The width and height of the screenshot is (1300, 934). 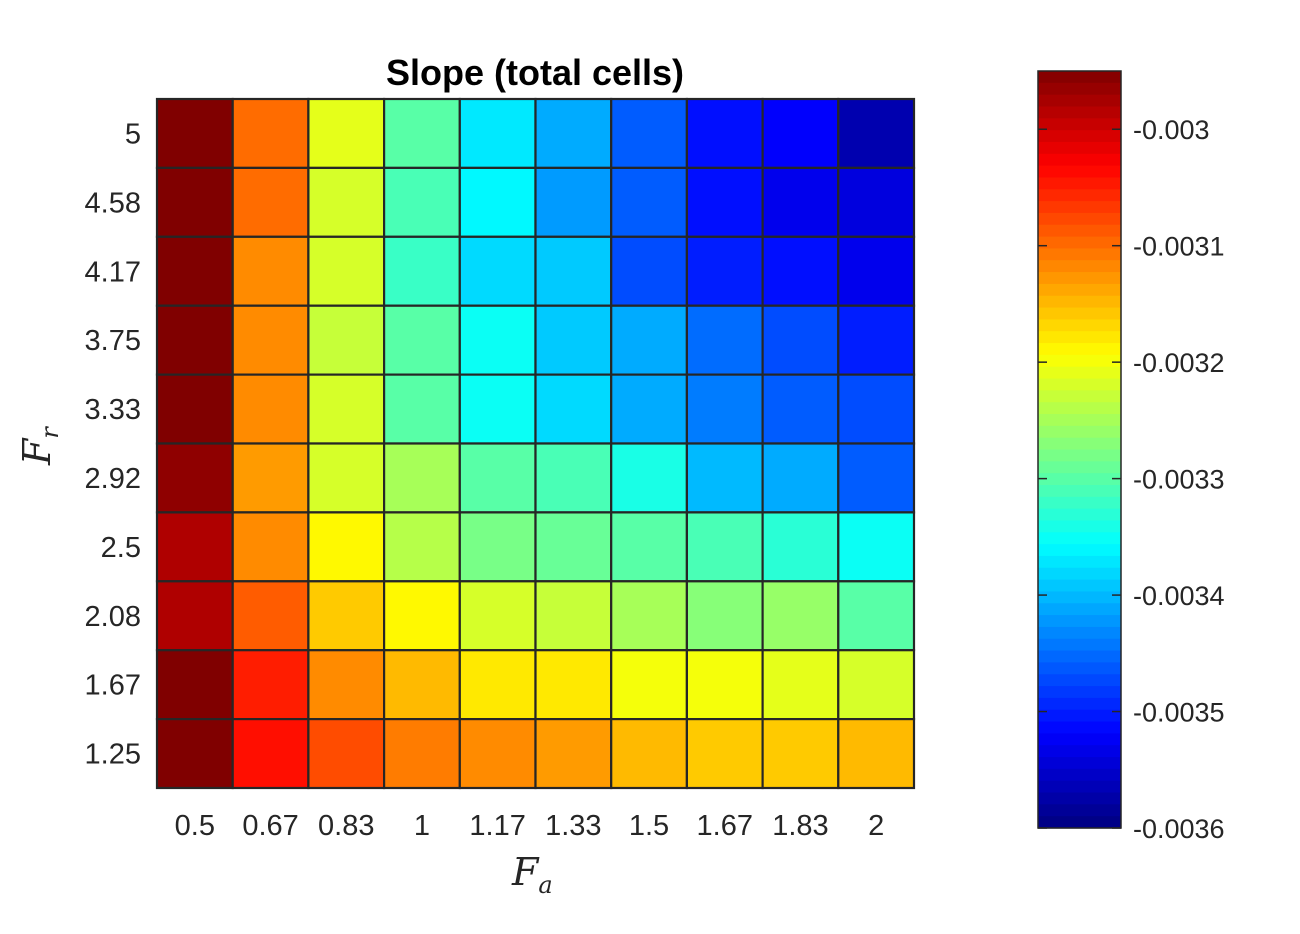 What do you see at coordinates (270, 826) in the screenshot?
I see `x-tick-label: 0.67` at bounding box center [270, 826].